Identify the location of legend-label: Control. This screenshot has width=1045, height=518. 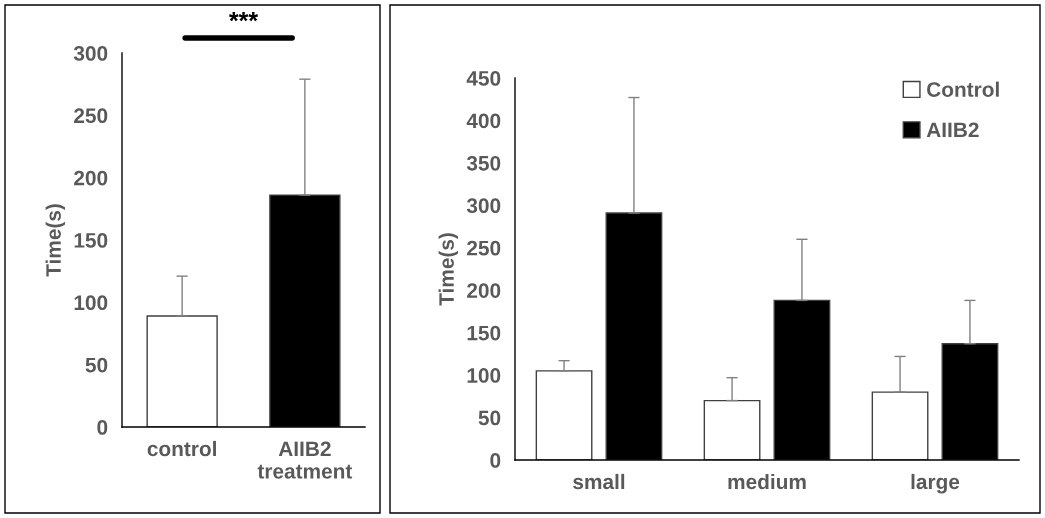
(963, 89).